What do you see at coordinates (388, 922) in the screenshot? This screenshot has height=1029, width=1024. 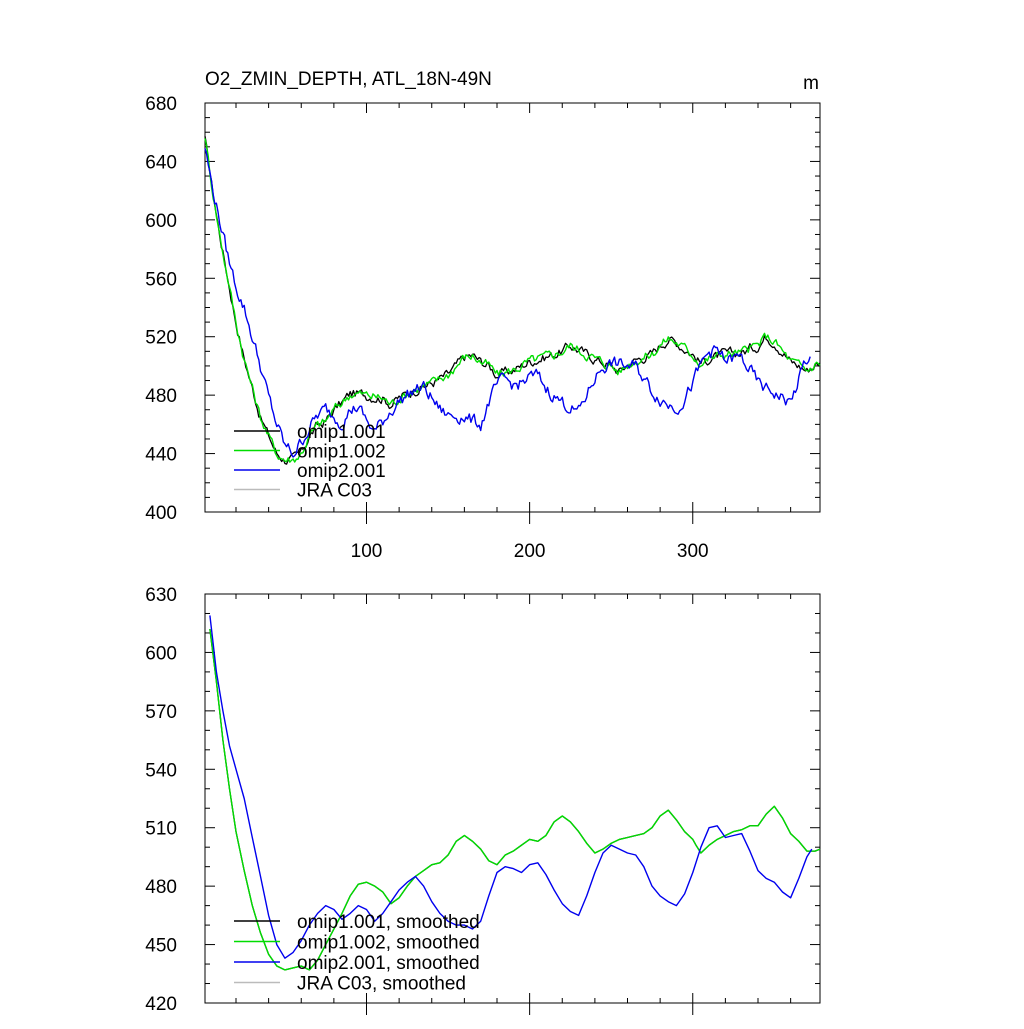 I see `legend-label: omip1.001, smoothed` at bounding box center [388, 922].